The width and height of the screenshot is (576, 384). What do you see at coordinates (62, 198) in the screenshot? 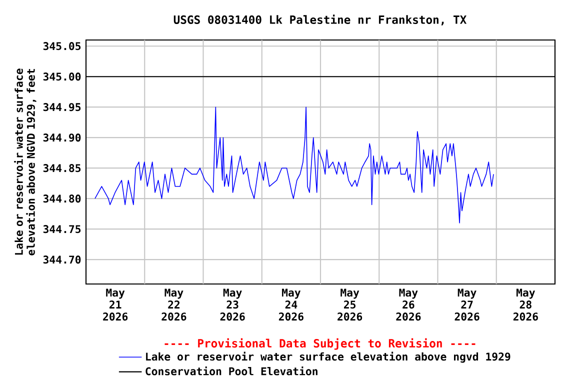
I see `y-tick-label: 344.80` at bounding box center [62, 198].